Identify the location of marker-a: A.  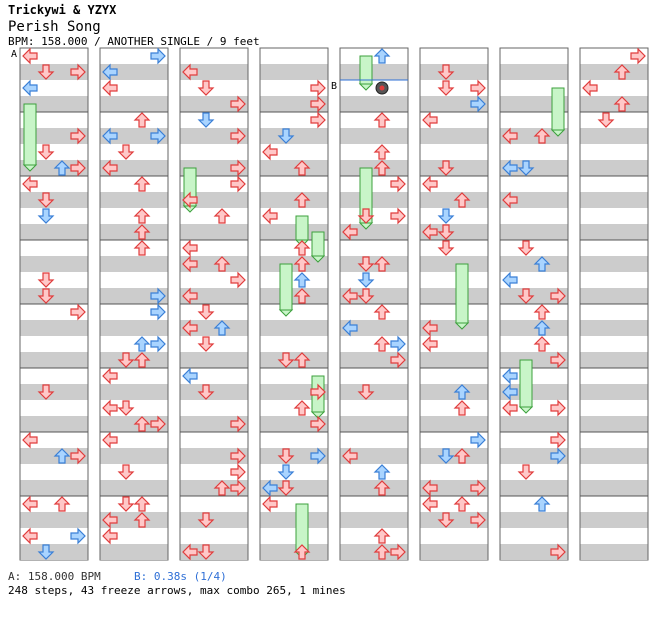
(14, 54).